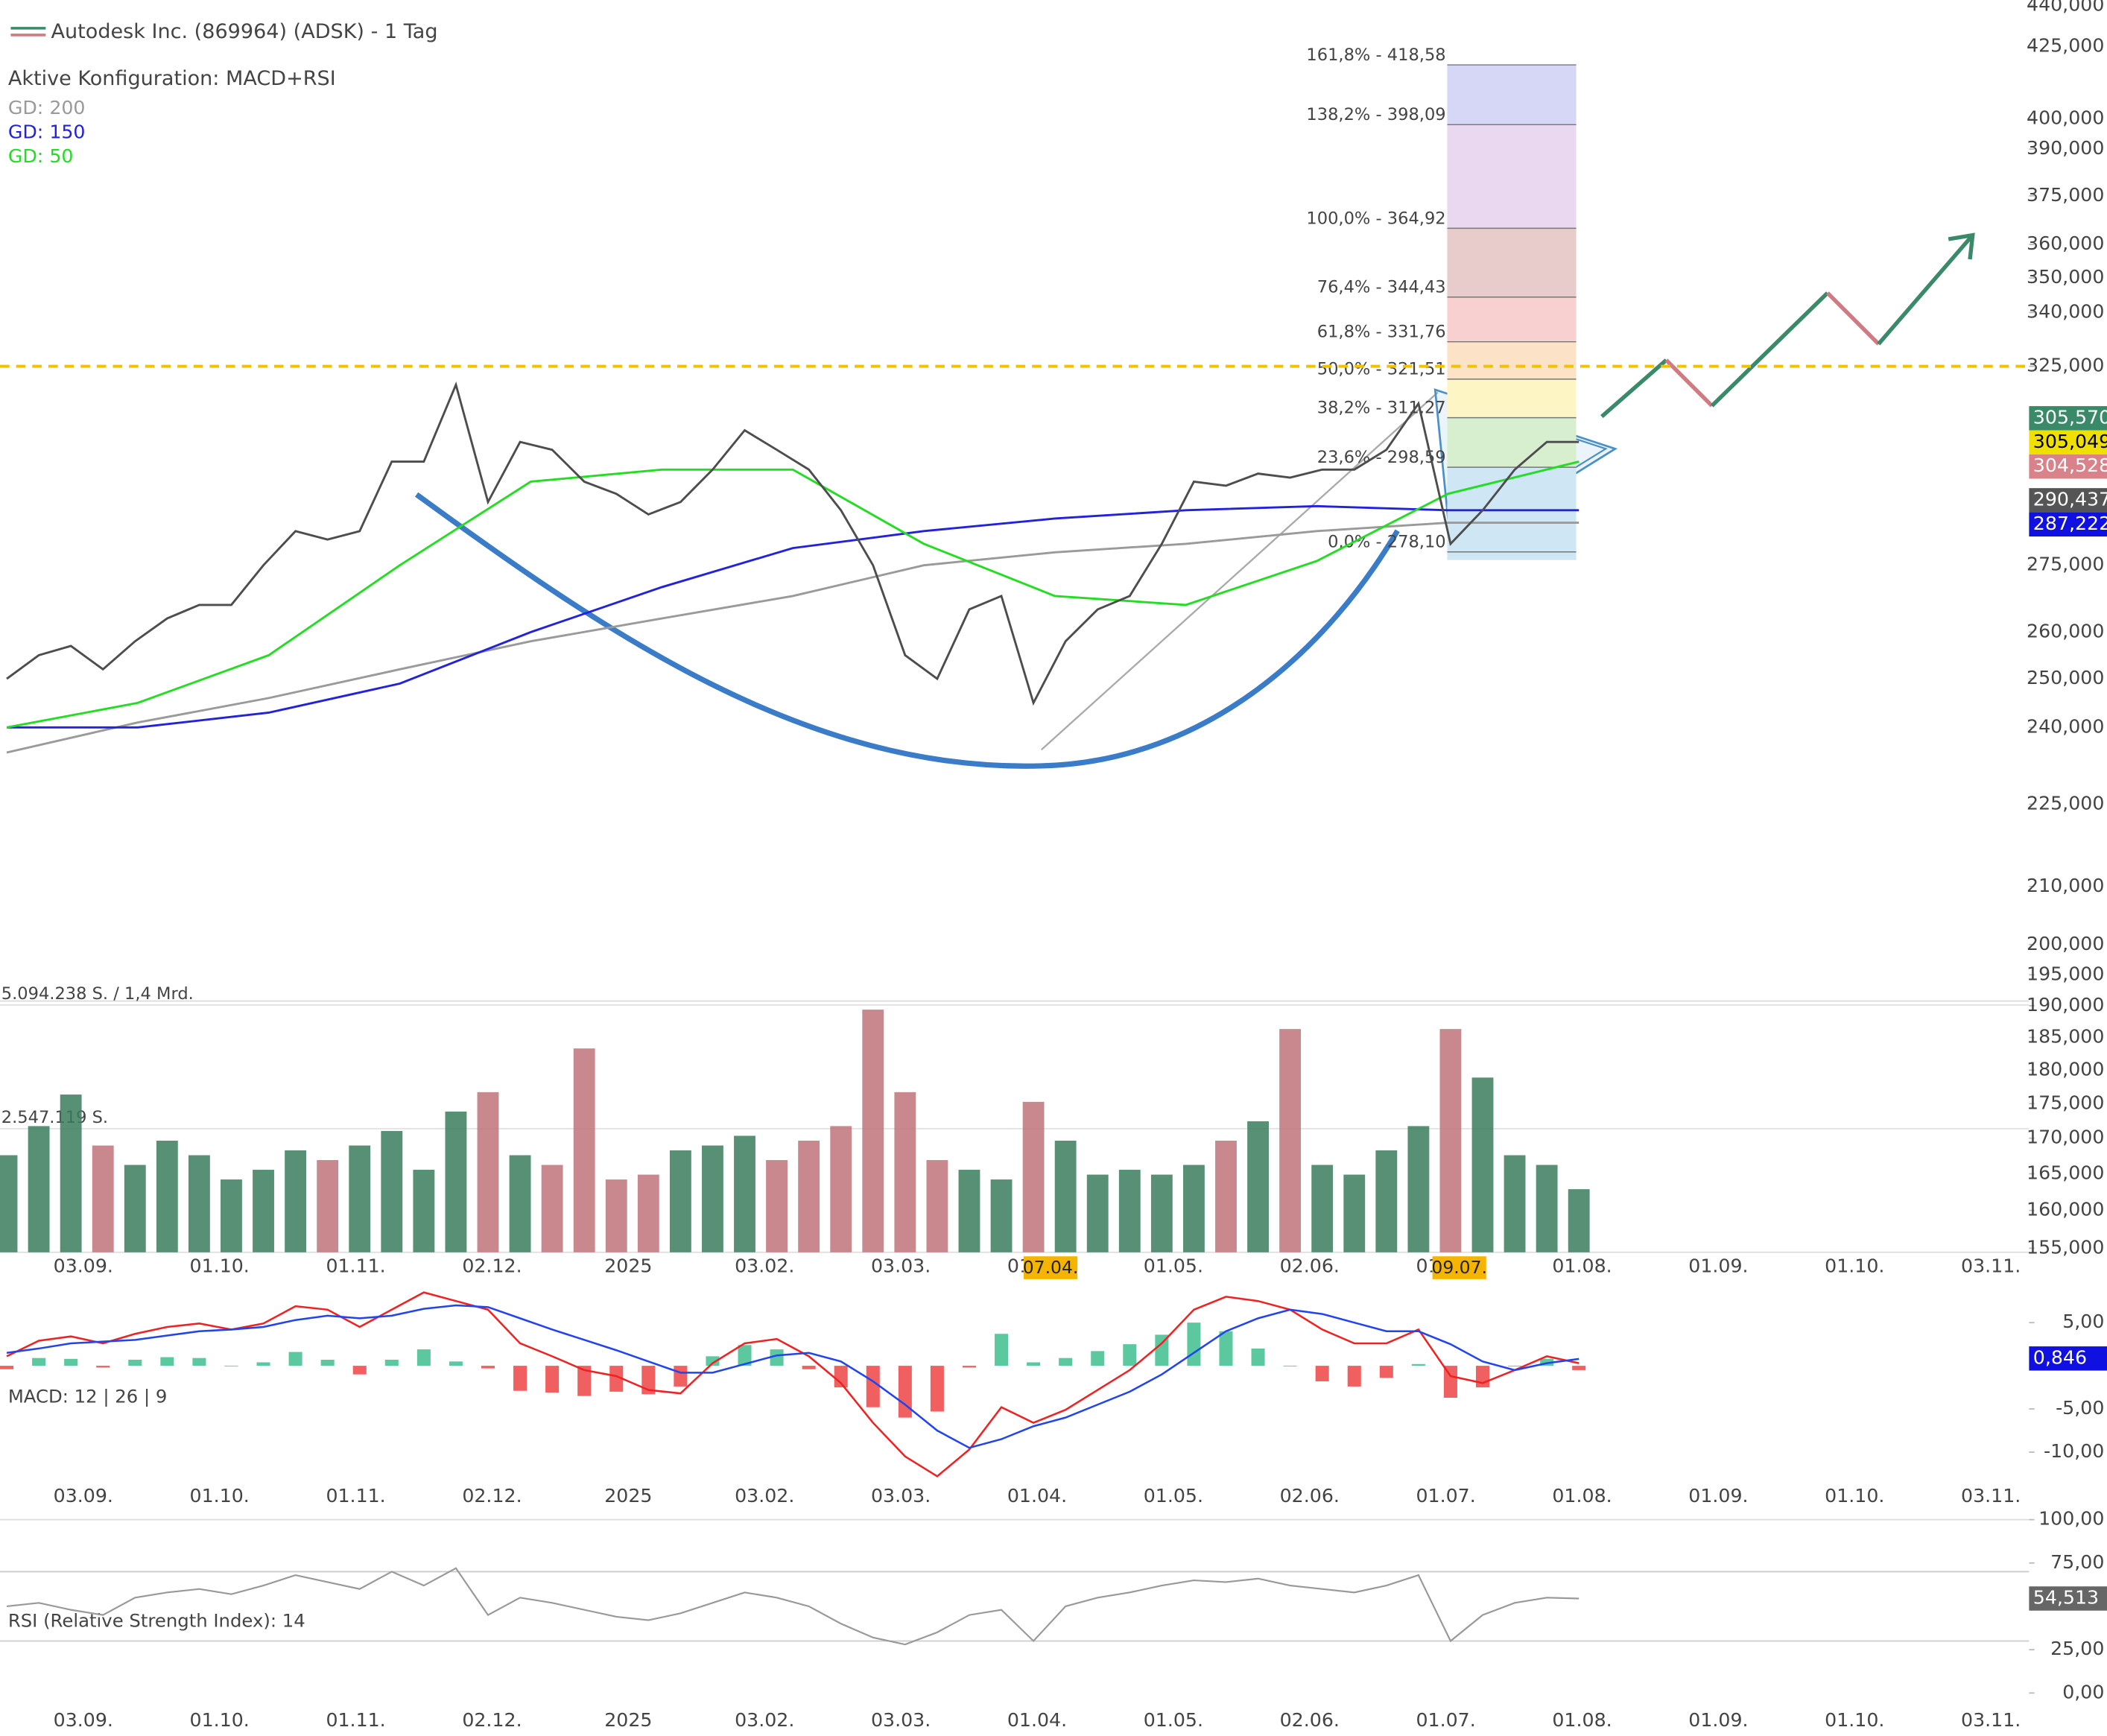  Describe the element at coordinates (1381, 407) in the screenshot. I see `fib-label: 38,2% - 311,27` at that location.